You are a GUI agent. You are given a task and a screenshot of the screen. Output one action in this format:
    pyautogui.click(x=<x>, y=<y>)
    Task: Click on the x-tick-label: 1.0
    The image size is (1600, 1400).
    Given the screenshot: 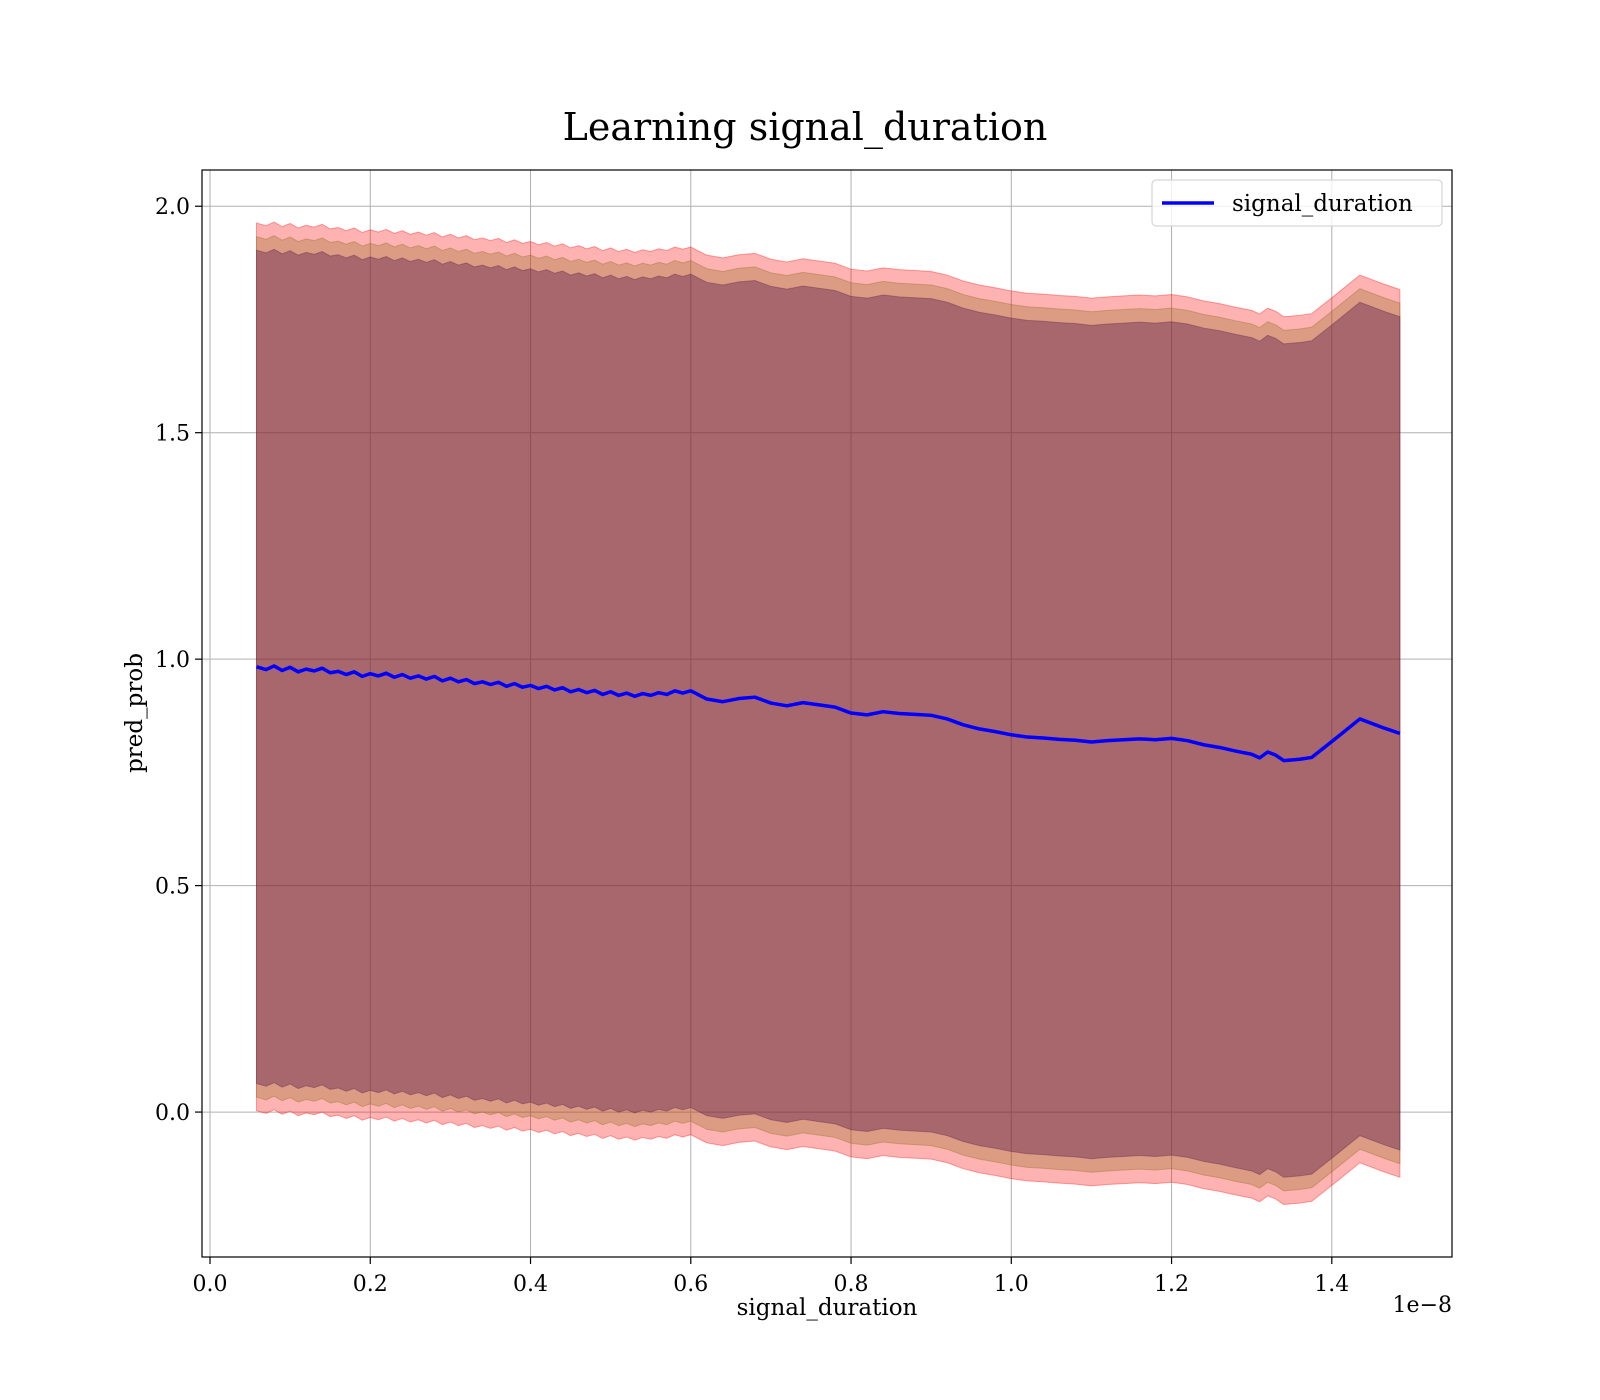 What is the action you would take?
    pyautogui.click(x=1011, y=1284)
    